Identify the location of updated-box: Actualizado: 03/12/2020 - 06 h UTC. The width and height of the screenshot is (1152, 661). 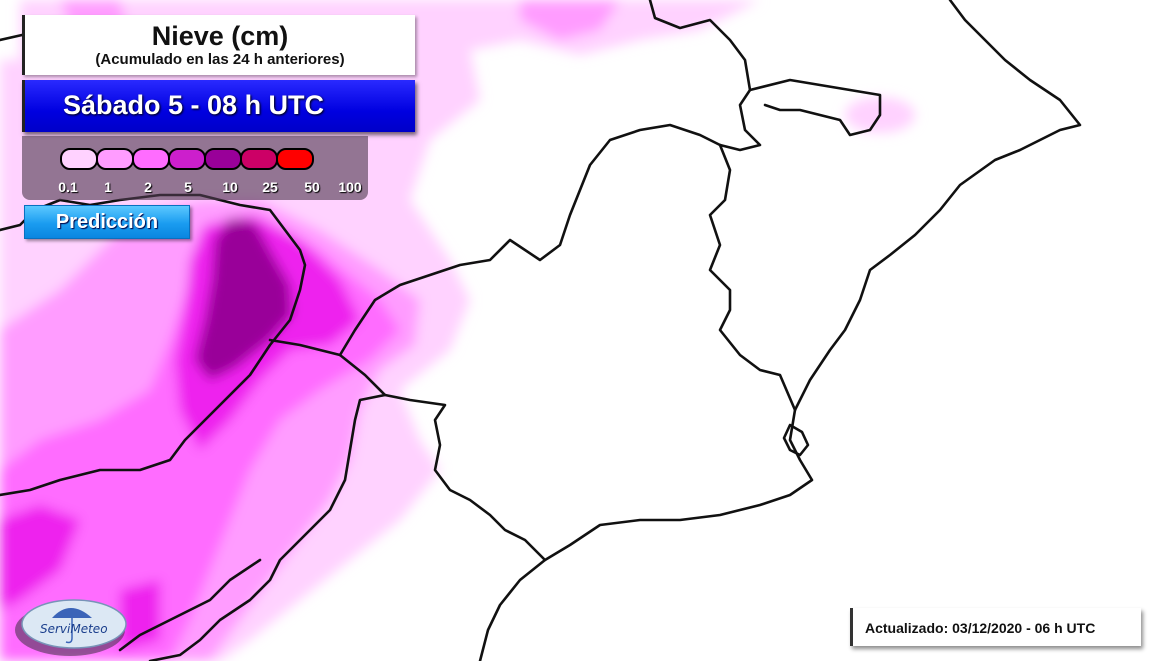
(995, 627).